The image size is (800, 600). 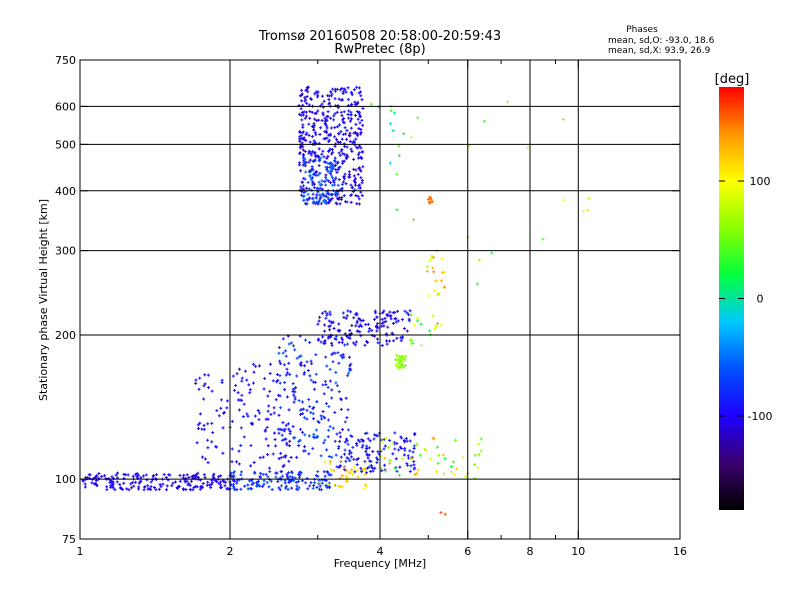 What do you see at coordinates (380, 551) in the screenshot?
I see `x-tick-label: 4` at bounding box center [380, 551].